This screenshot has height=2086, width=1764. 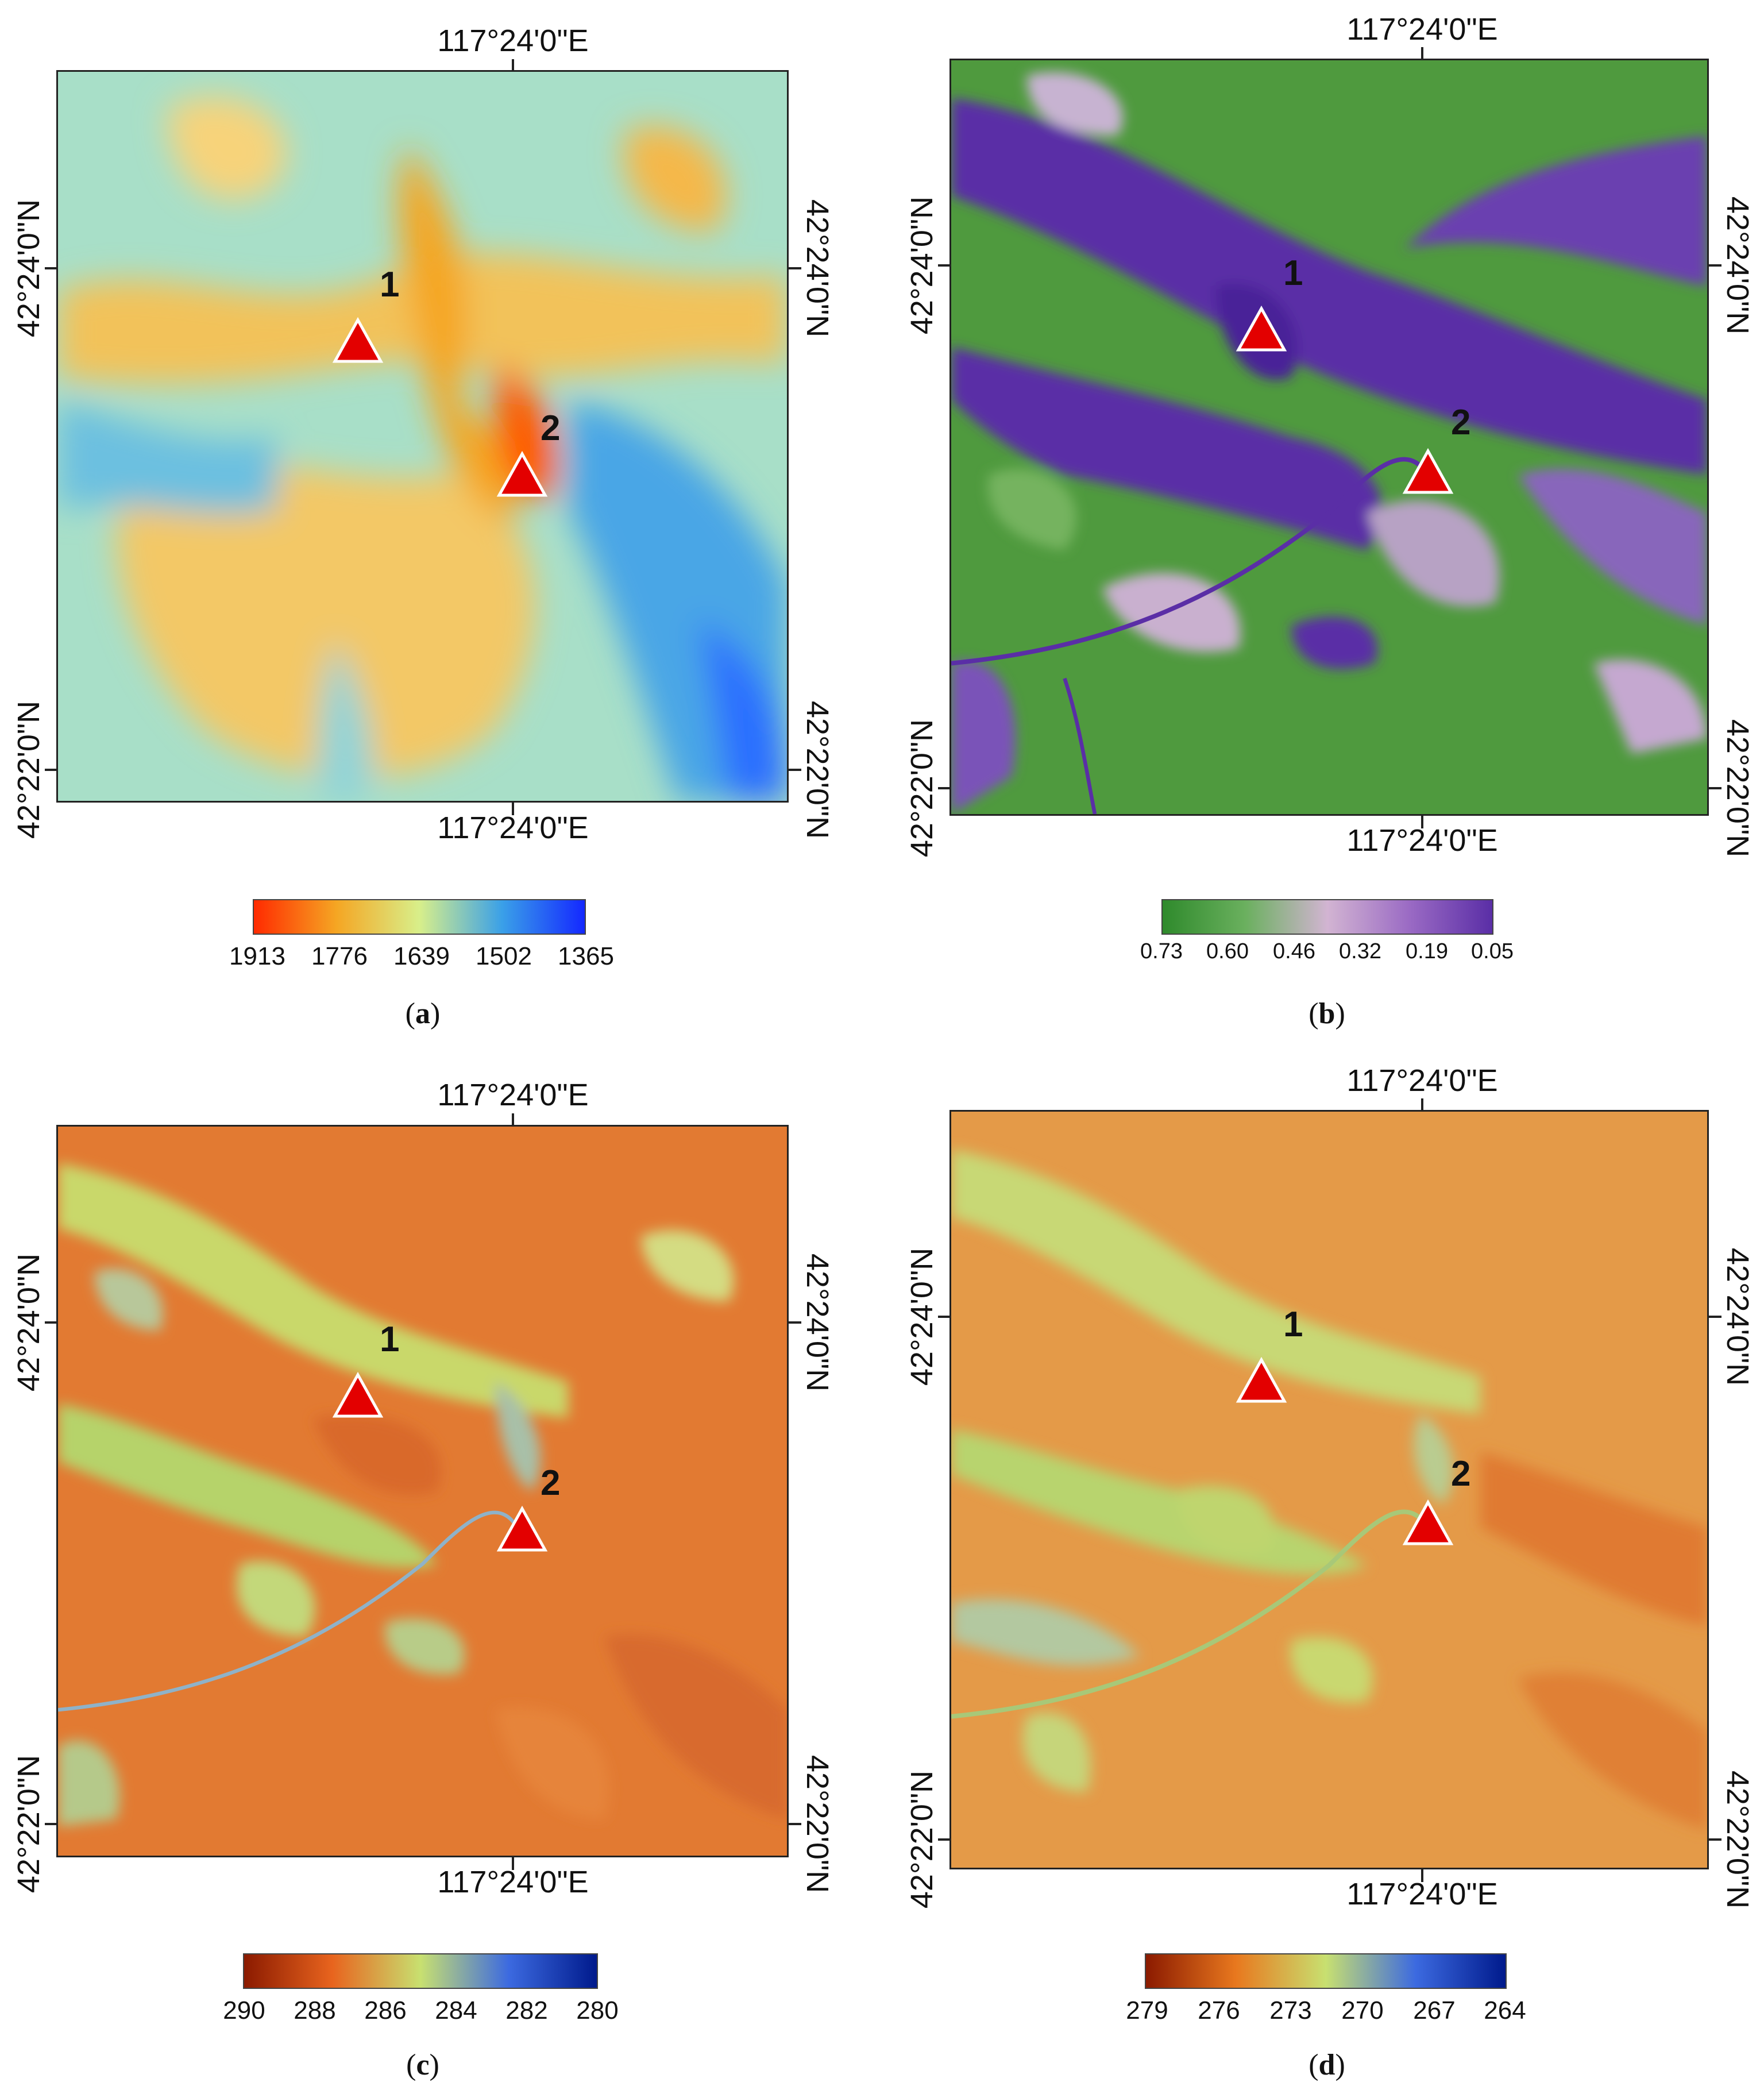 What do you see at coordinates (1492, 951) in the screenshot?
I see `panel-b-legend-tick: 0.05` at bounding box center [1492, 951].